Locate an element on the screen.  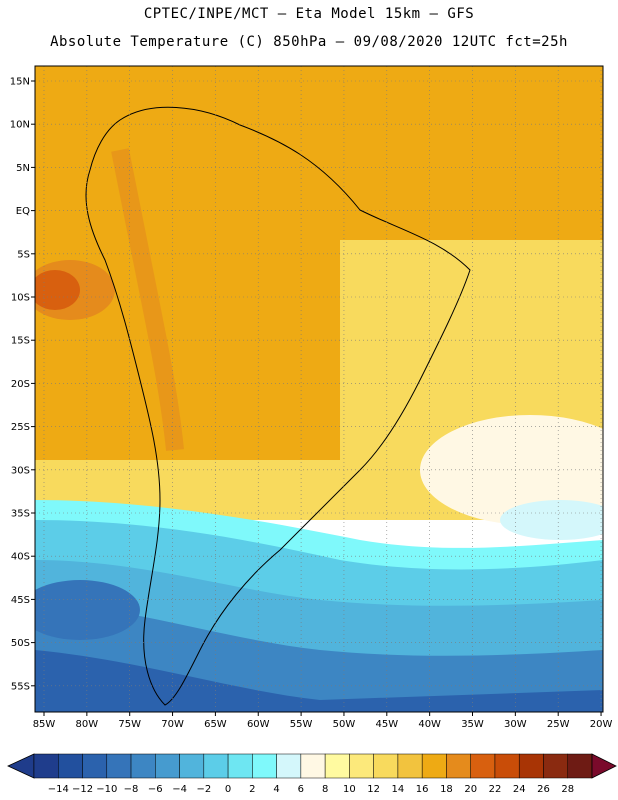
map-title-line-1: CPTEC/INPE/MCT – Eta Model 15km – GFS is located at coordinates (309, 14).